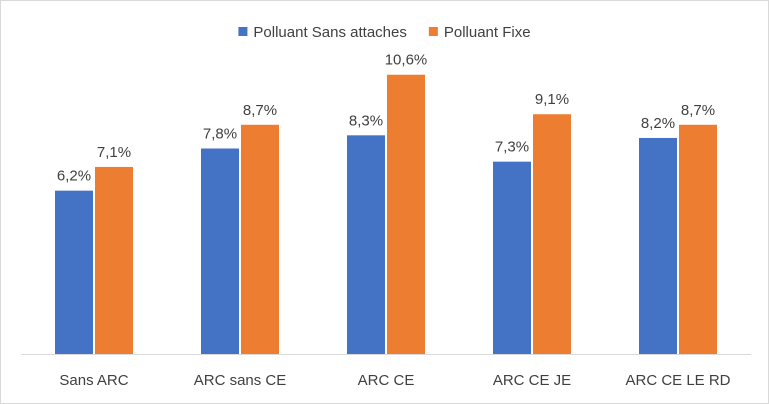 Image resolution: width=769 pixels, height=404 pixels. What do you see at coordinates (552, 99) in the screenshot?
I see `data-label-2-4: 9,1%` at bounding box center [552, 99].